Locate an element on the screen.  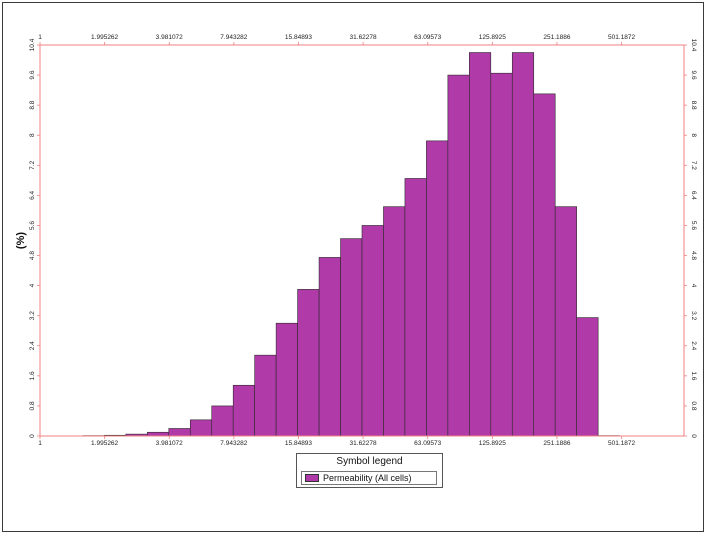
y-tick-label-right-0: 0 is located at coordinates (693, 436).